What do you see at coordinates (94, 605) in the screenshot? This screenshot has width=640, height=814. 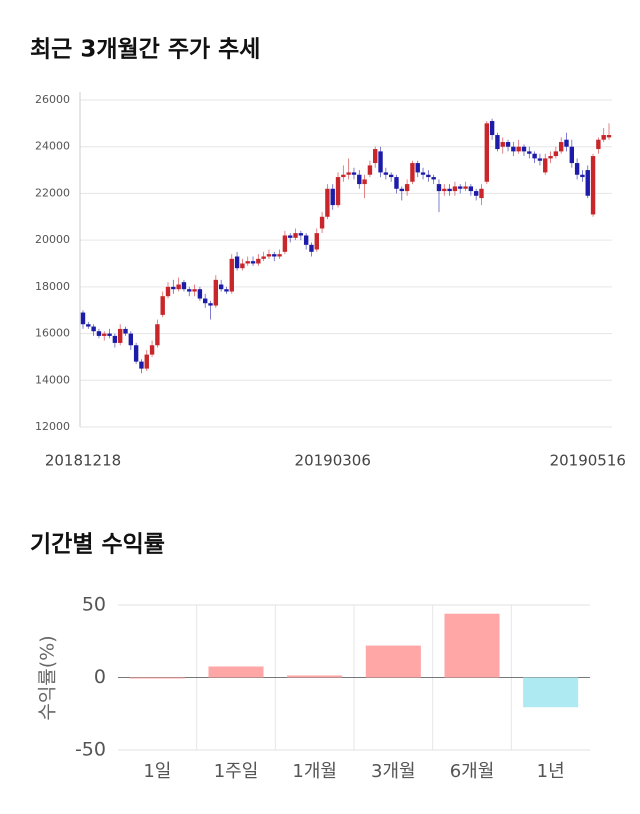 I see `y-tick-label: 50` at bounding box center [94, 605].